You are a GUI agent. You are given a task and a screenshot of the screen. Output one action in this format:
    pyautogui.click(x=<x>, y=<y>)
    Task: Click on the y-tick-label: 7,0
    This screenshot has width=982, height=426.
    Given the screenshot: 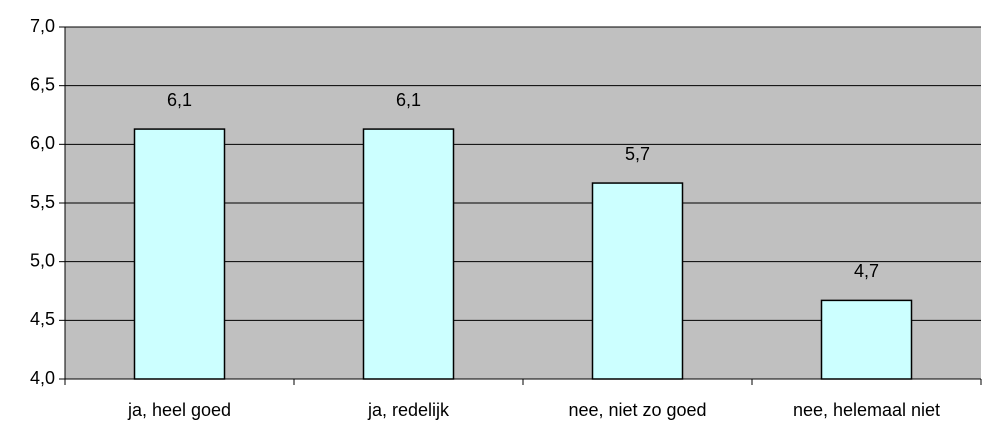 What is the action you would take?
    pyautogui.click(x=42, y=26)
    